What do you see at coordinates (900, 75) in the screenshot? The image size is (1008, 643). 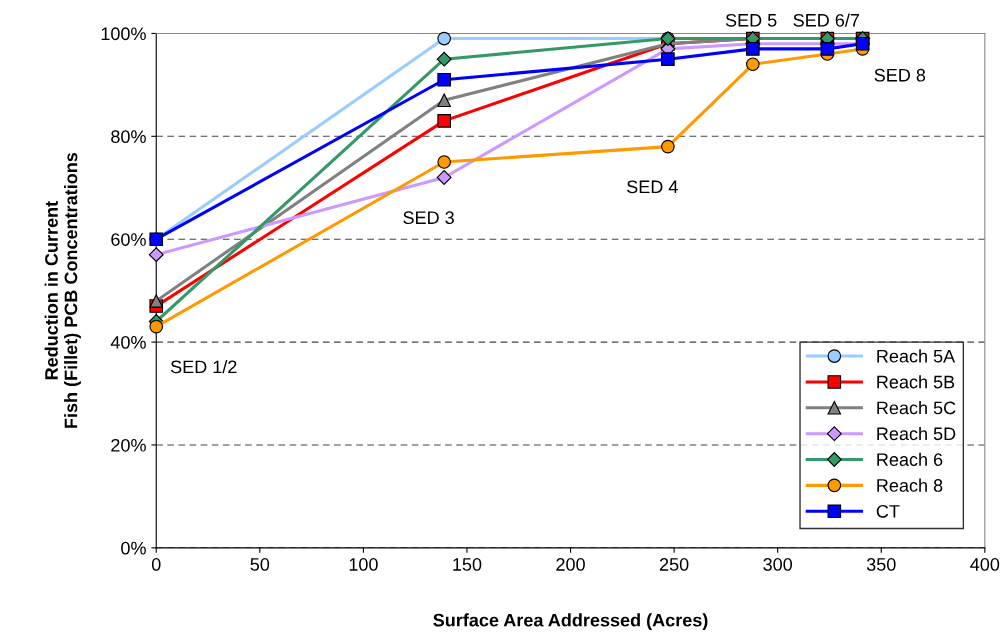 I see `annotation: SED 8` at bounding box center [900, 75].